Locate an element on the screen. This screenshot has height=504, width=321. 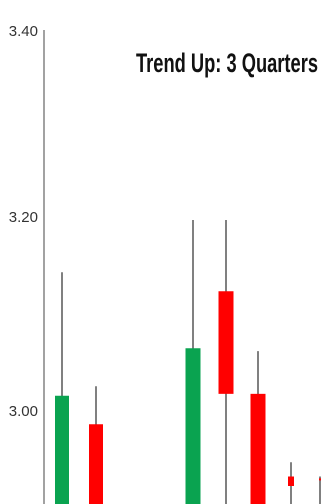
y-tick-label-3-00: 3.00 is located at coordinates (23, 411).